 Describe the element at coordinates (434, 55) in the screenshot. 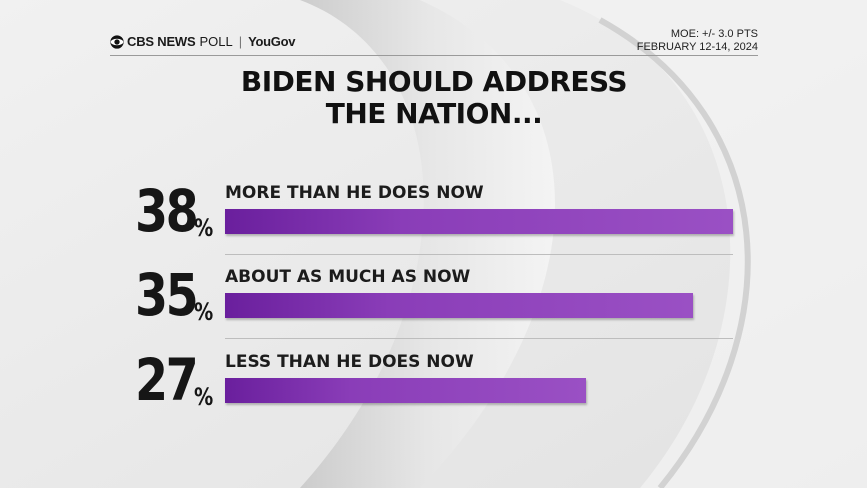

I see `header-divider` at that location.